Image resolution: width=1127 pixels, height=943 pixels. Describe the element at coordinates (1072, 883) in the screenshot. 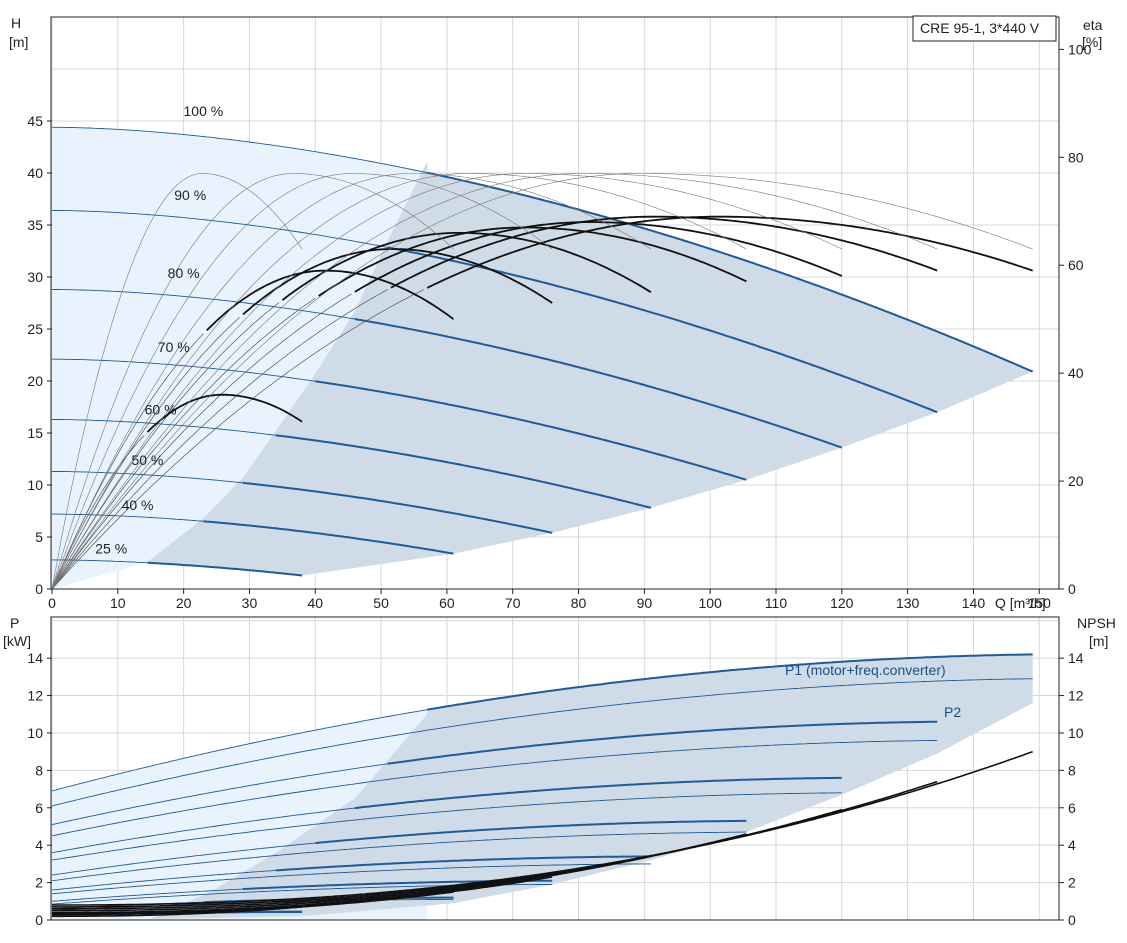

I see `npsh-tick-label: 2` at that location.